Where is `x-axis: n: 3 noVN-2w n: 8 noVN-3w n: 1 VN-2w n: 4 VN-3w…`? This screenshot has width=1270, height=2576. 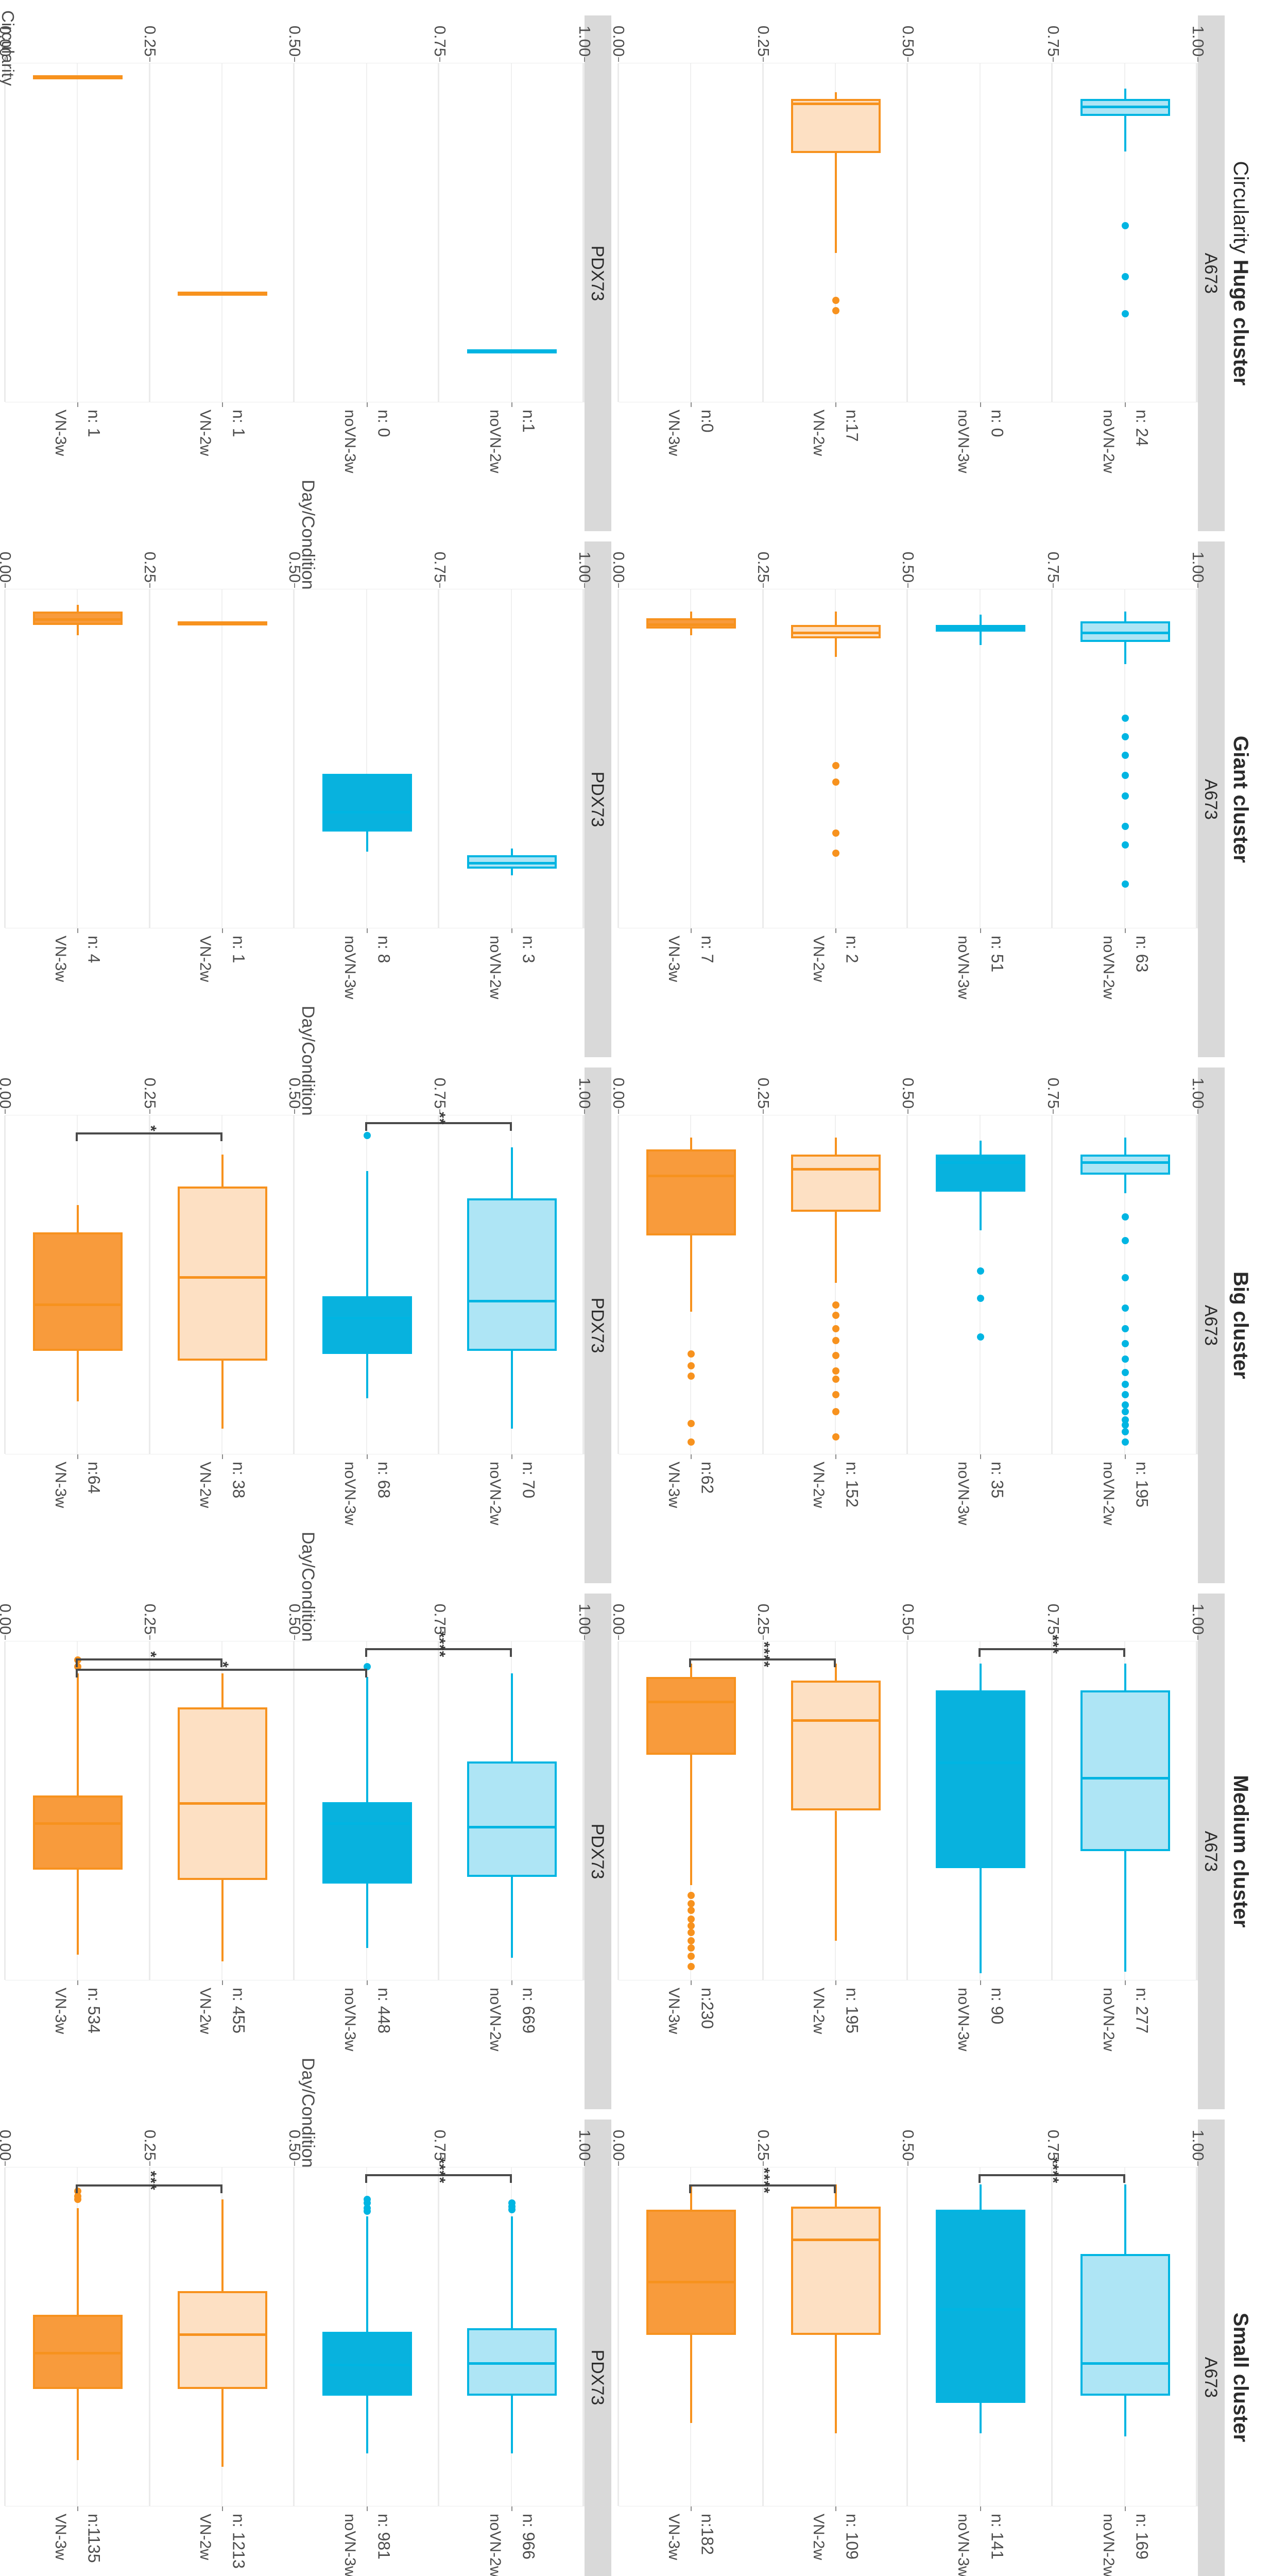
x-axis: n: 3 noVN-2w n: 8 noVN-3w n: 1 VN-2w n: 4 VN-3w… is located at coordinates (295, 1022).